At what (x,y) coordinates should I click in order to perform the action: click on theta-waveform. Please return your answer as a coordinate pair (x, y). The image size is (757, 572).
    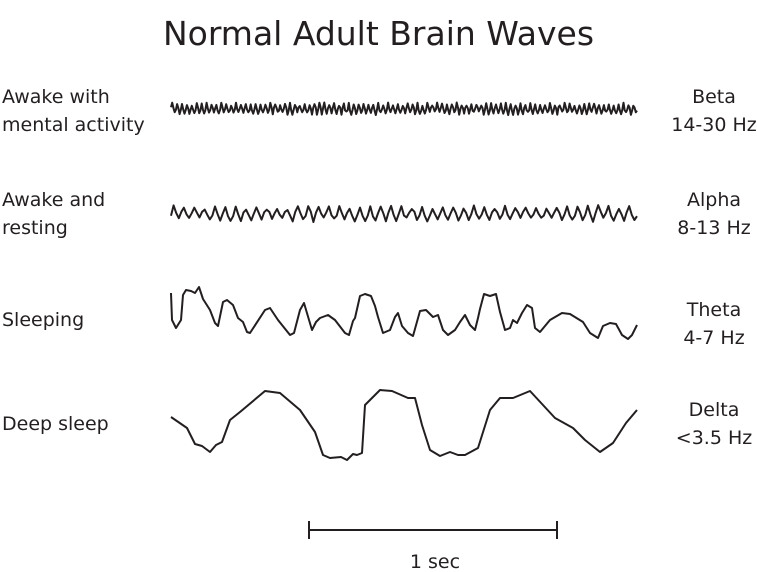
    Looking at the image, I should click on (404, 313).